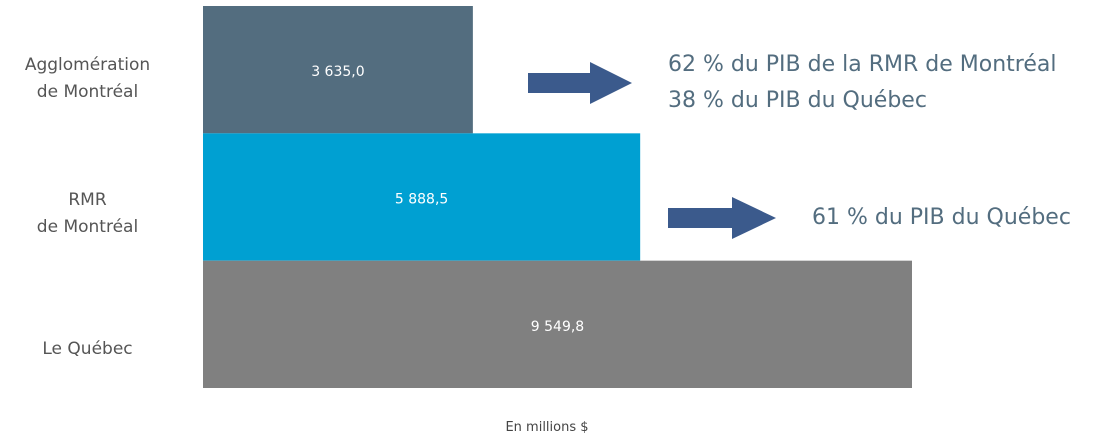 The width and height of the screenshot is (1094, 441). I want to click on category-label: Agglomération de Montréal, so click(87, 78).